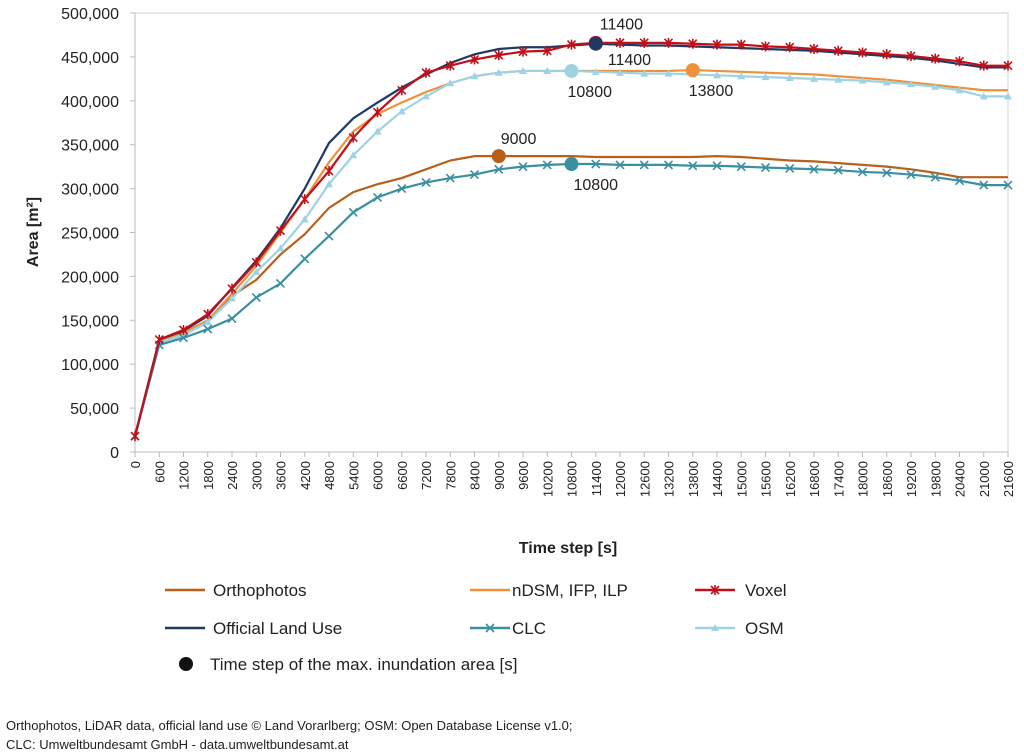 The image size is (1024, 756). I want to click on x-tick-label: 17400, so click(838, 479).